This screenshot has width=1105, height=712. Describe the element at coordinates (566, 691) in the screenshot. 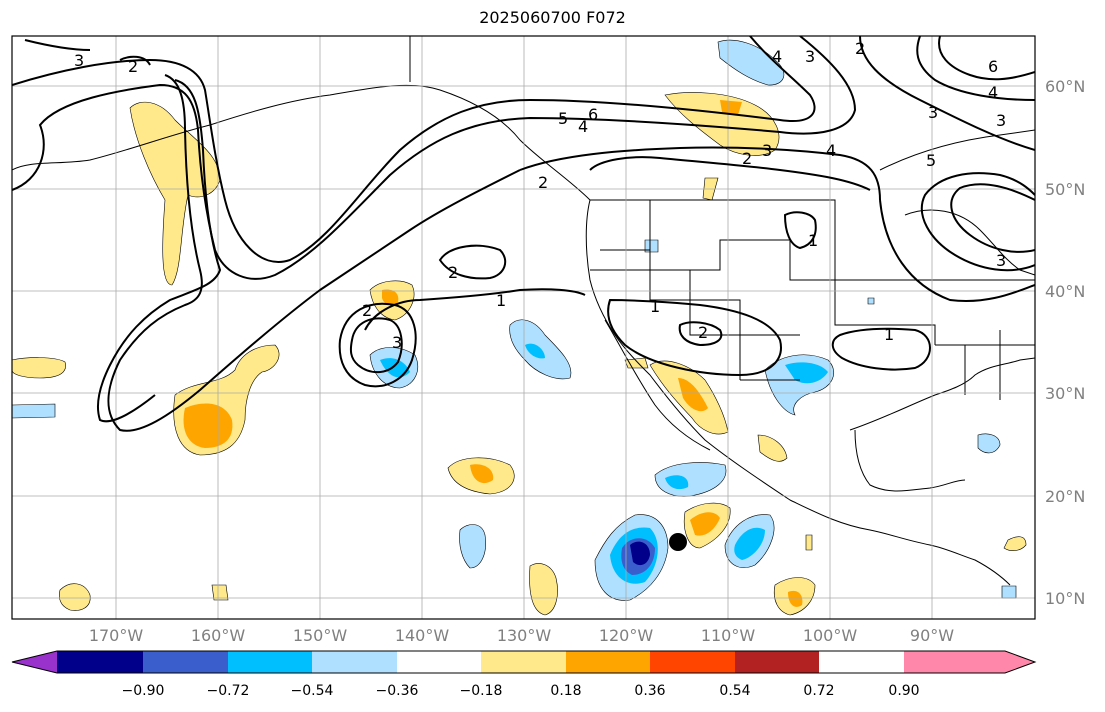

I see `colorbar-tick: 0.18` at that location.